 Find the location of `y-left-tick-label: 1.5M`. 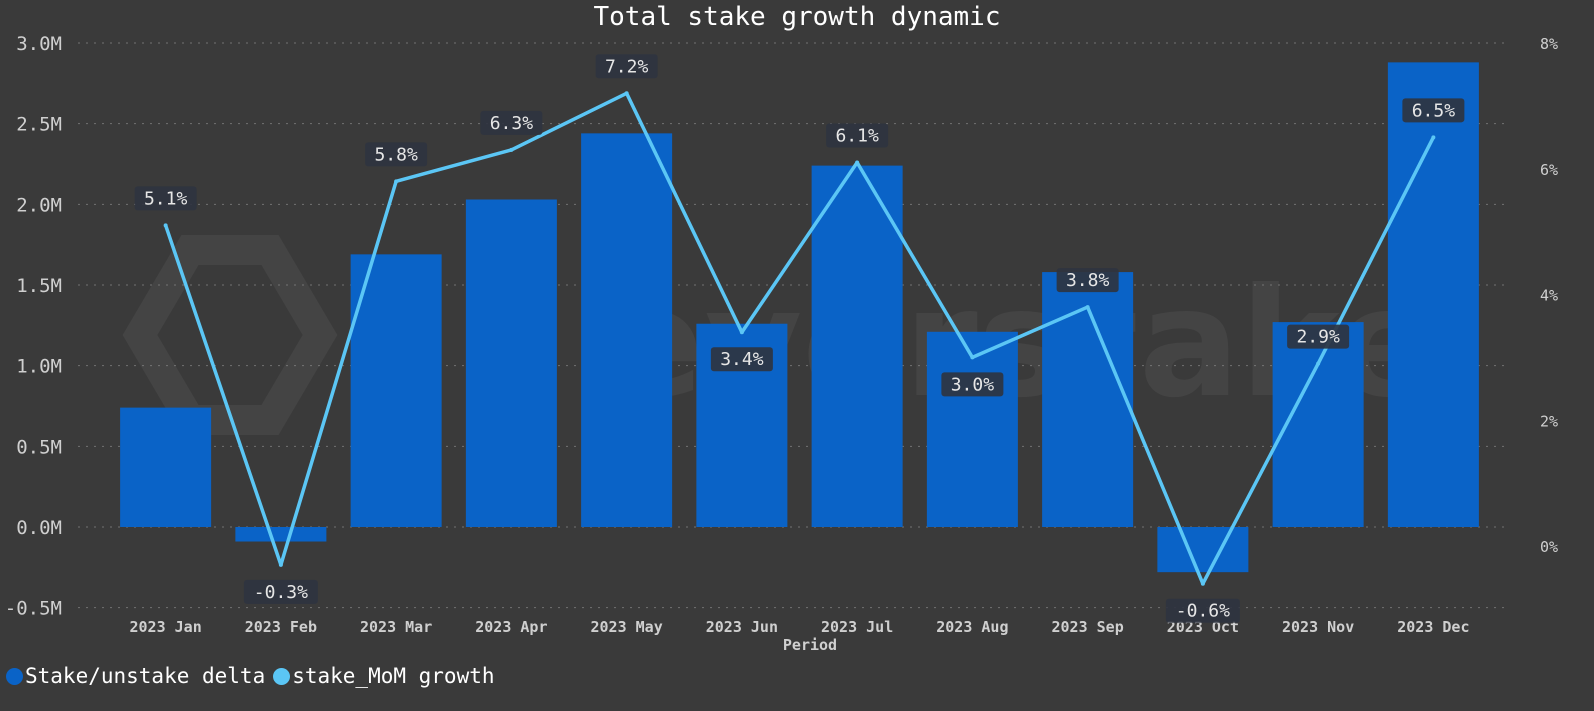

y-left-tick-label: 1.5M is located at coordinates (39, 286).